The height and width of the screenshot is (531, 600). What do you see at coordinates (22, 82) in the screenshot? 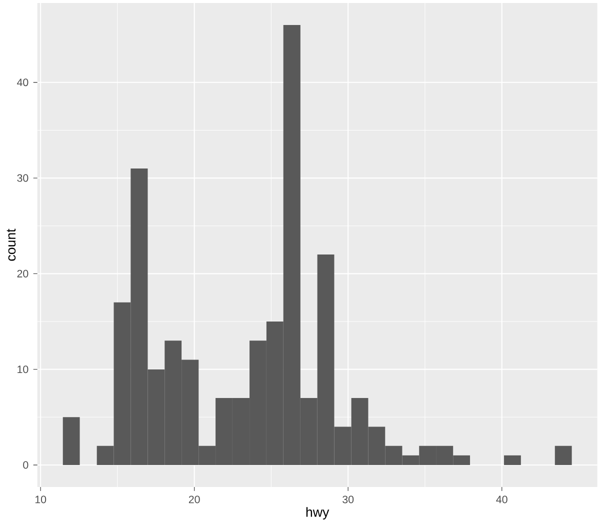
I see `y-tick-label: 40` at bounding box center [22, 82].